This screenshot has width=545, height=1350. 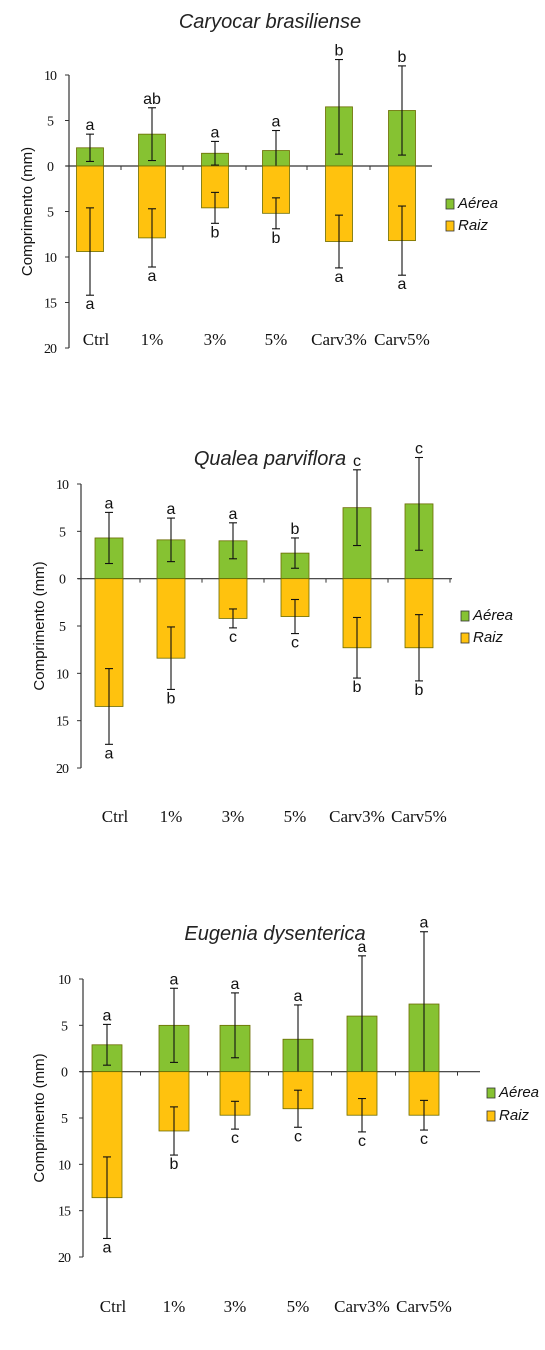 What do you see at coordinates (274, 934) in the screenshot?
I see `chart-title: Eugenia dysenterica` at bounding box center [274, 934].